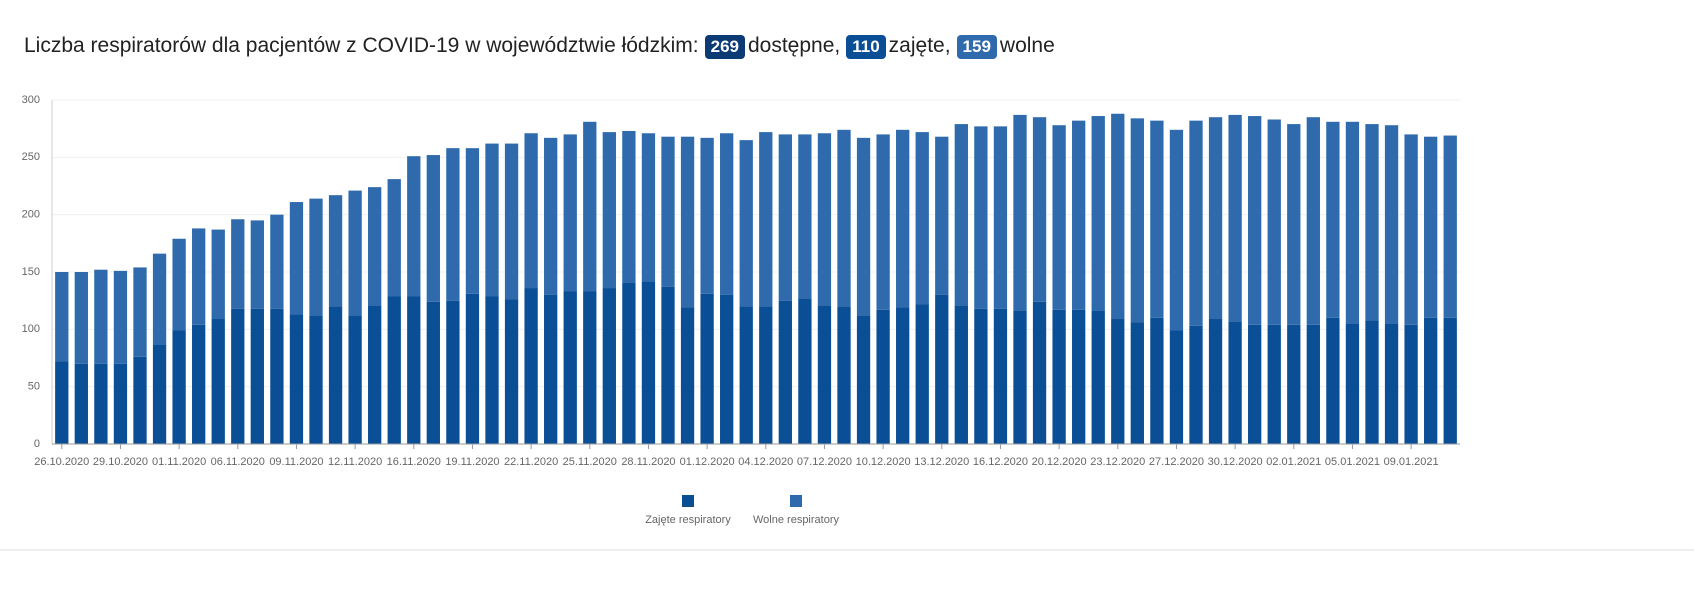 The width and height of the screenshot is (1694, 600). What do you see at coordinates (941, 462) in the screenshot?
I see `x-tick-label: 13.12.2020` at bounding box center [941, 462].